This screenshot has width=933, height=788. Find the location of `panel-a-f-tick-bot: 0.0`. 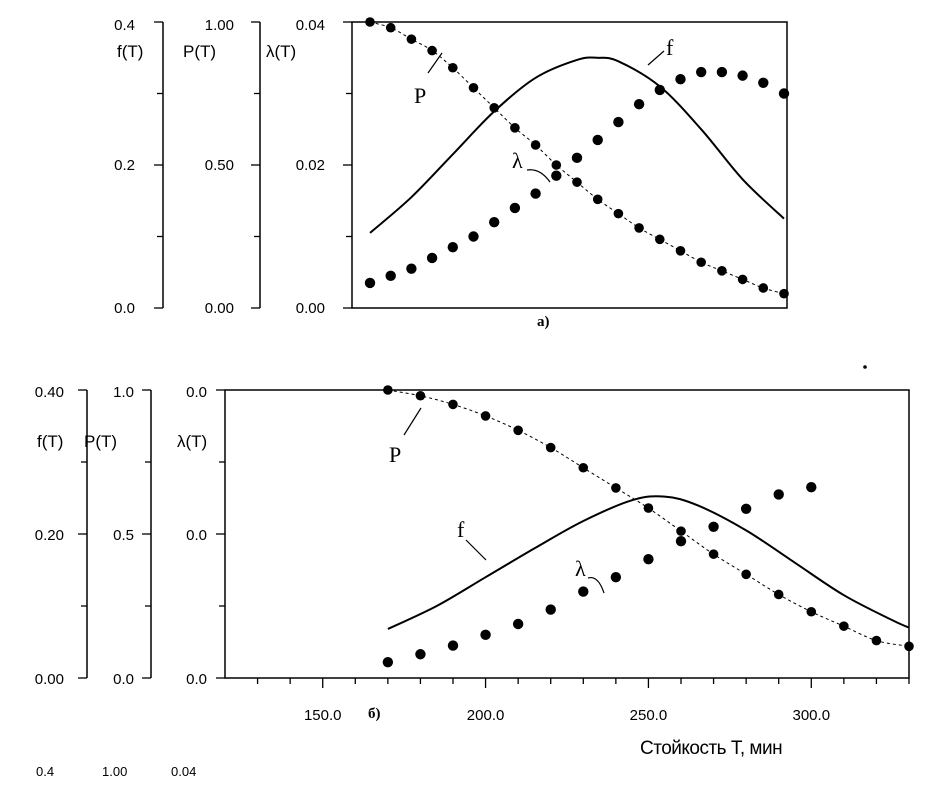

panel-a-f-tick-bot: 0.0 is located at coordinates (124, 308).